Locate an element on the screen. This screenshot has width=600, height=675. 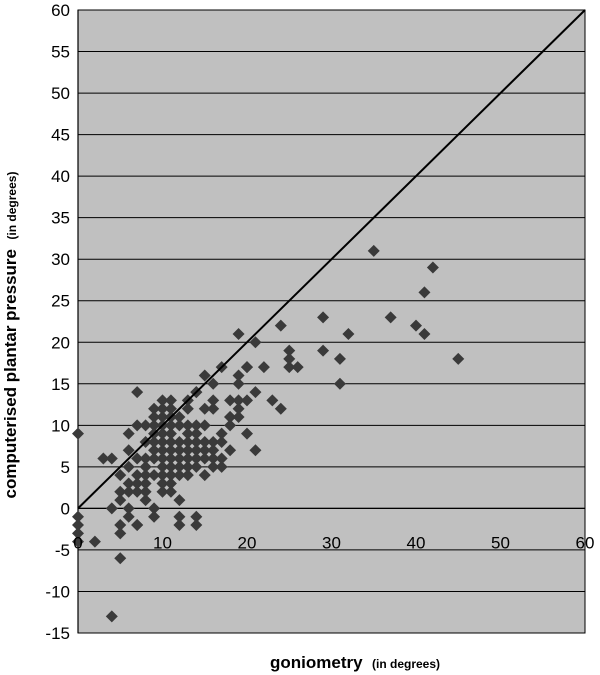
y-axis-title-unit: (in degrees) is located at coordinates (12, 206).